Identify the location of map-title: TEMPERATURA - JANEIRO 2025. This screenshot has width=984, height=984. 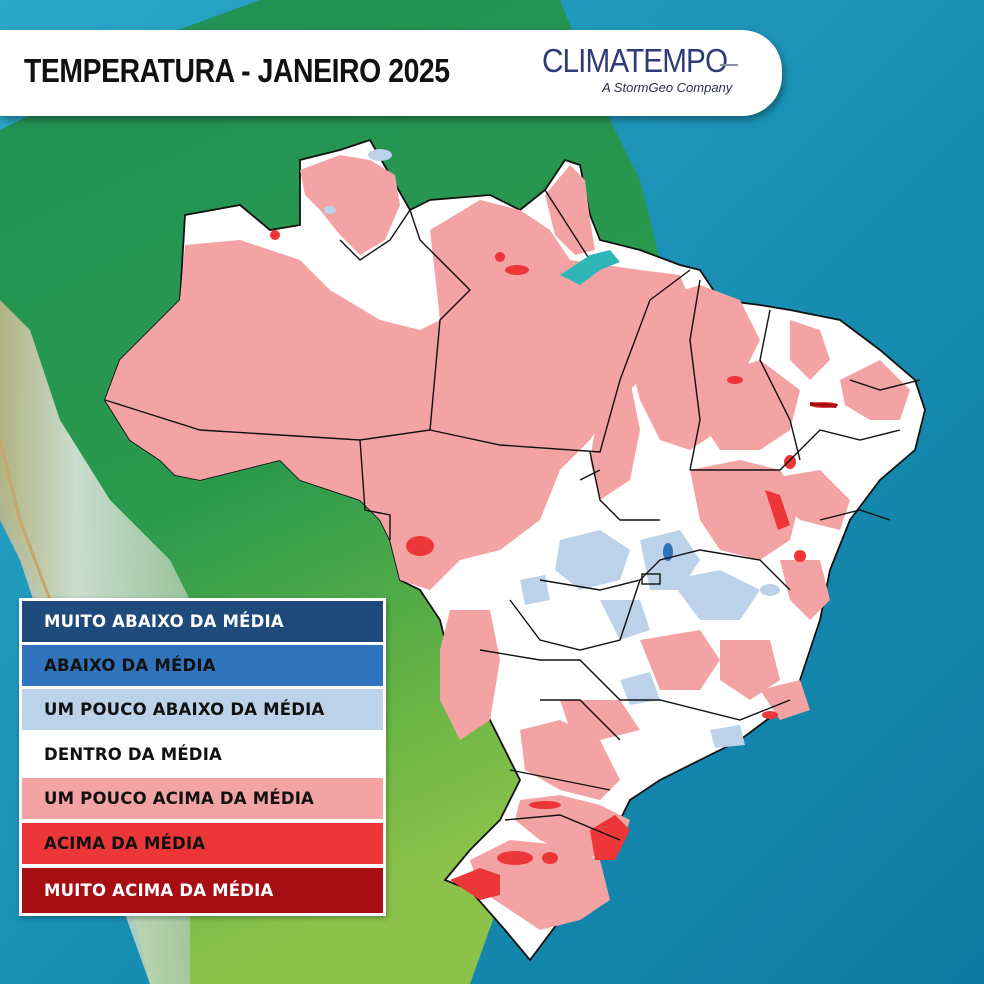
(237, 70).